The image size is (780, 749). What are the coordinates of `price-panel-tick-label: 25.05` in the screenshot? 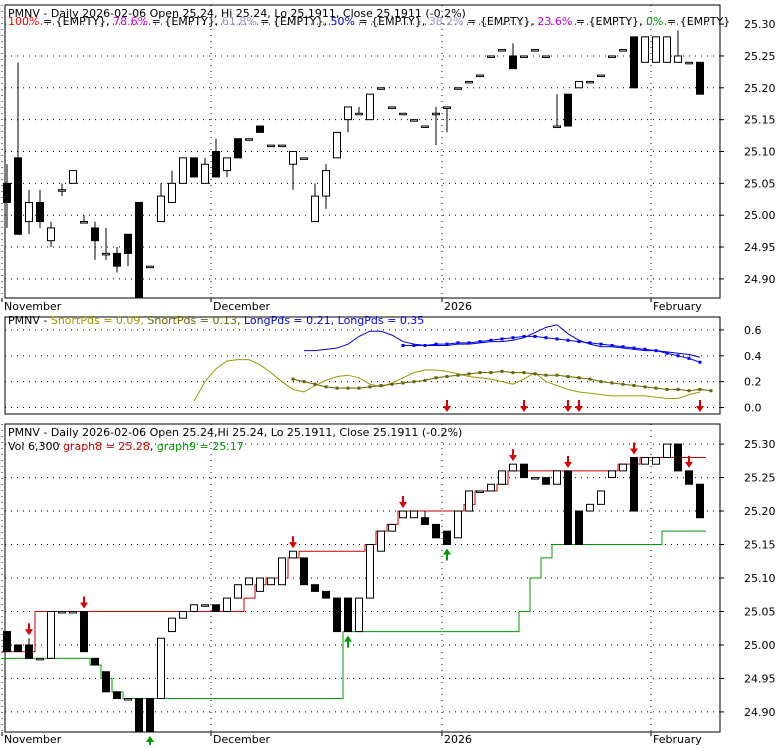 It's located at (760, 183).